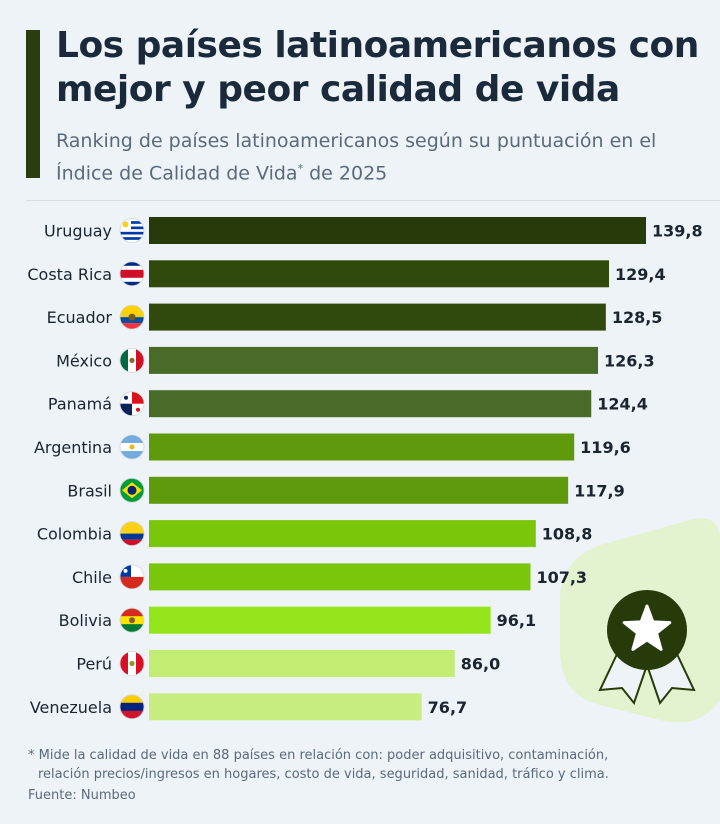 The height and width of the screenshot is (824, 720). What do you see at coordinates (567, 534) in the screenshot?
I see `value-label: 108,8` at bounding box center [567, 534].